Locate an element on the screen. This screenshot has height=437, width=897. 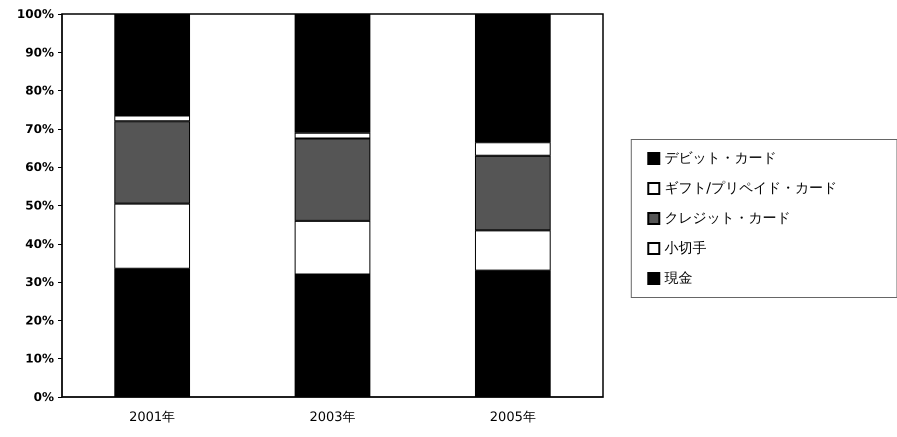
x-tick-label: 2001年 is located at coordinates (152, 417).